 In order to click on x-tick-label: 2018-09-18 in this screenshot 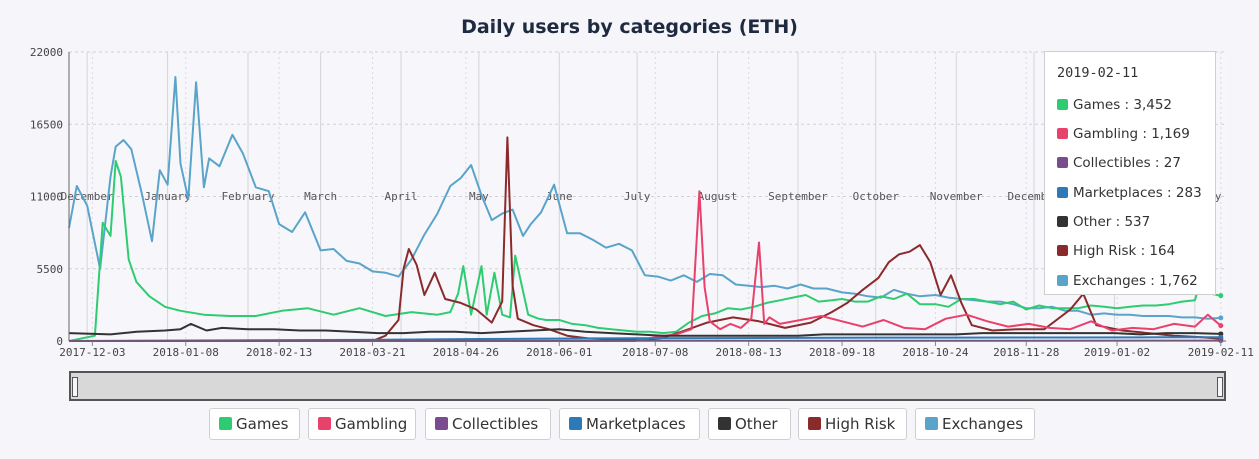, I will do `click(842, 352)`.